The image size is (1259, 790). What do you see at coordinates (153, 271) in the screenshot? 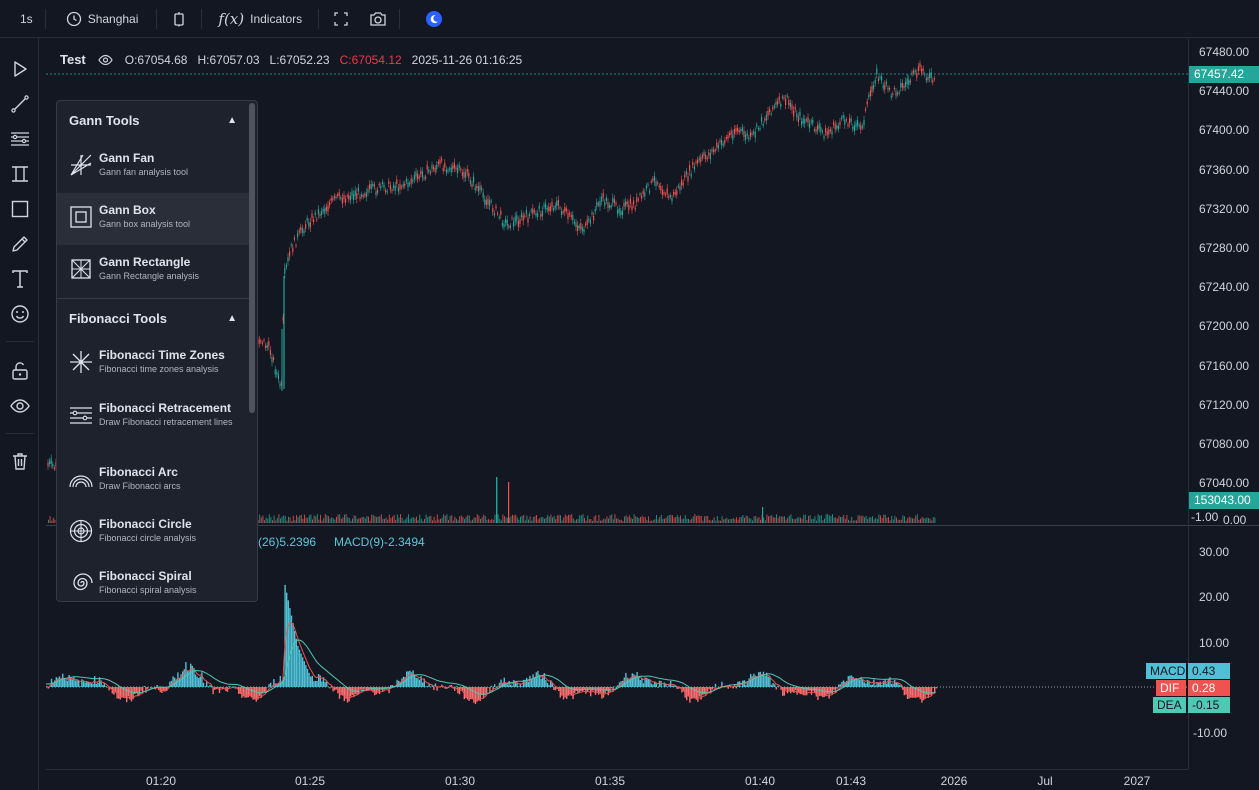
I see `tool-gann-rectangle: Gann Rectangle Gann Rectangle analysis` at bounding box center [153, 271].